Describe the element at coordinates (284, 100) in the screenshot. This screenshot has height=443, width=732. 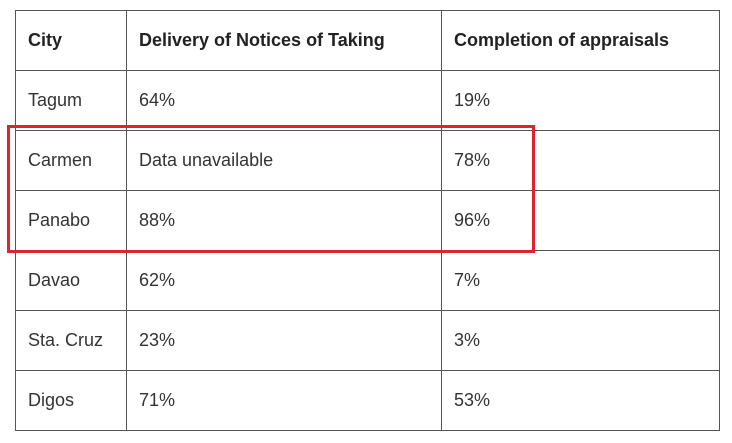
I see `delivery-cell: 64%` at that location.